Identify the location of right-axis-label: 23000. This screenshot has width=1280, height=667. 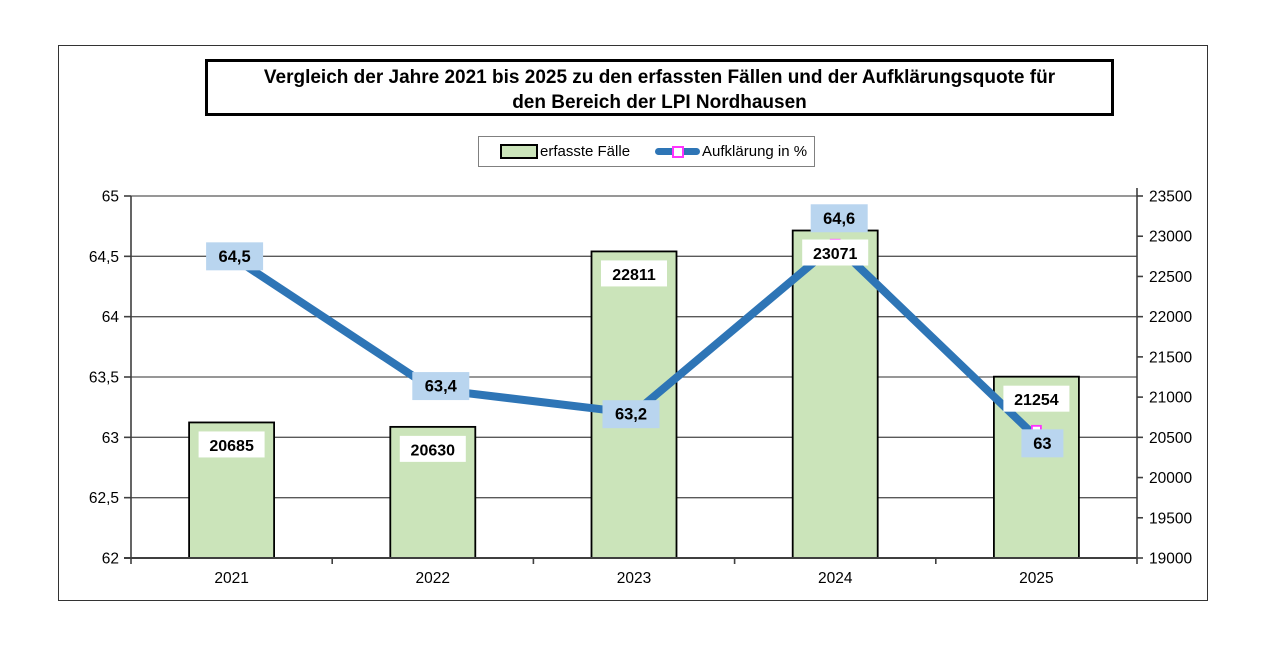
(1170, 237).